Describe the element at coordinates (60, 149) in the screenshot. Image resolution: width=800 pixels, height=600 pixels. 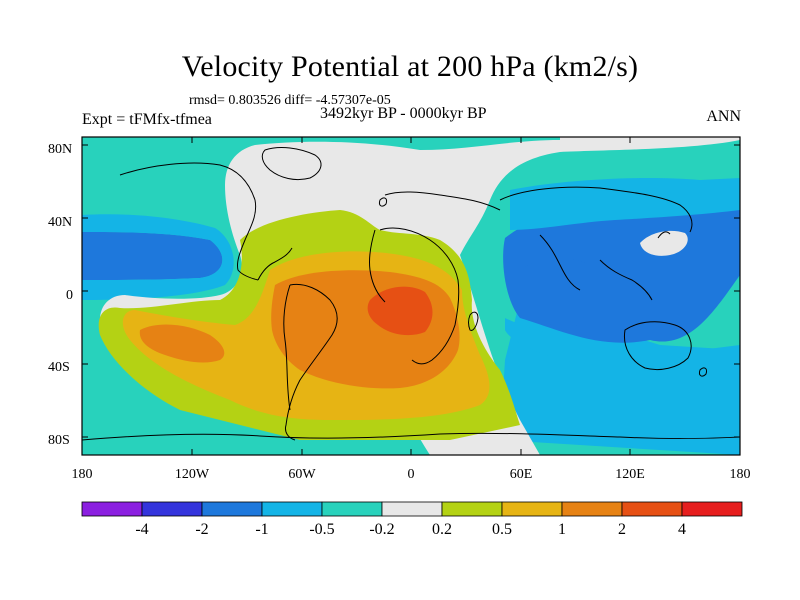
I see `lat-tick-label: 80N` at that location.